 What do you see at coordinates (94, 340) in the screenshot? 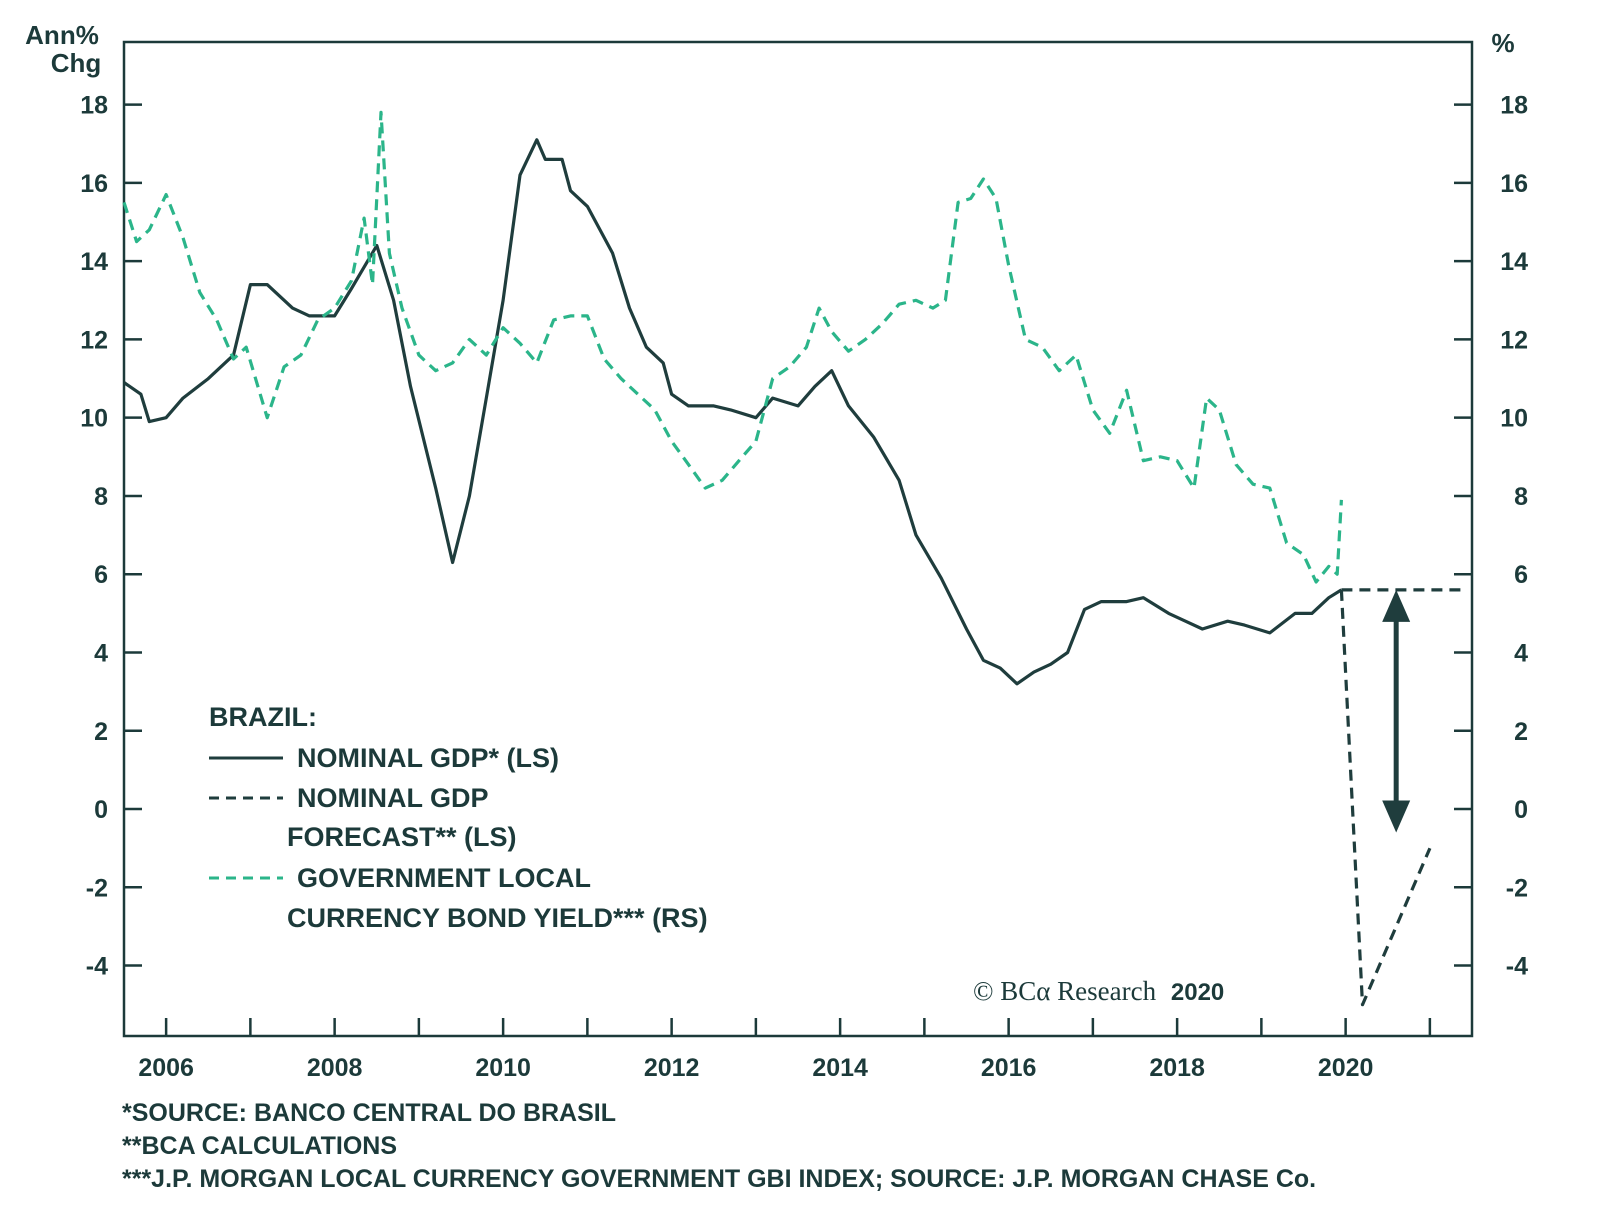
I see `left-y-tick-label: 12` at bounding box center [94, 340].